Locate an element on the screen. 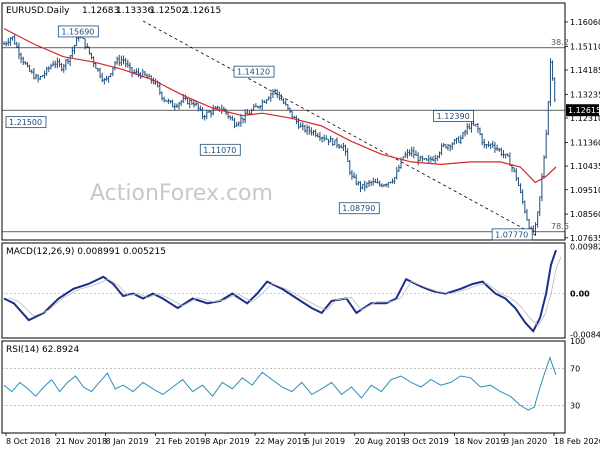 Image resolution: width=600 pixels, height=450 pixels. macd-title: MACD(12,26,9) 0.008991 0.005215 is located at coordinates (86, 252).